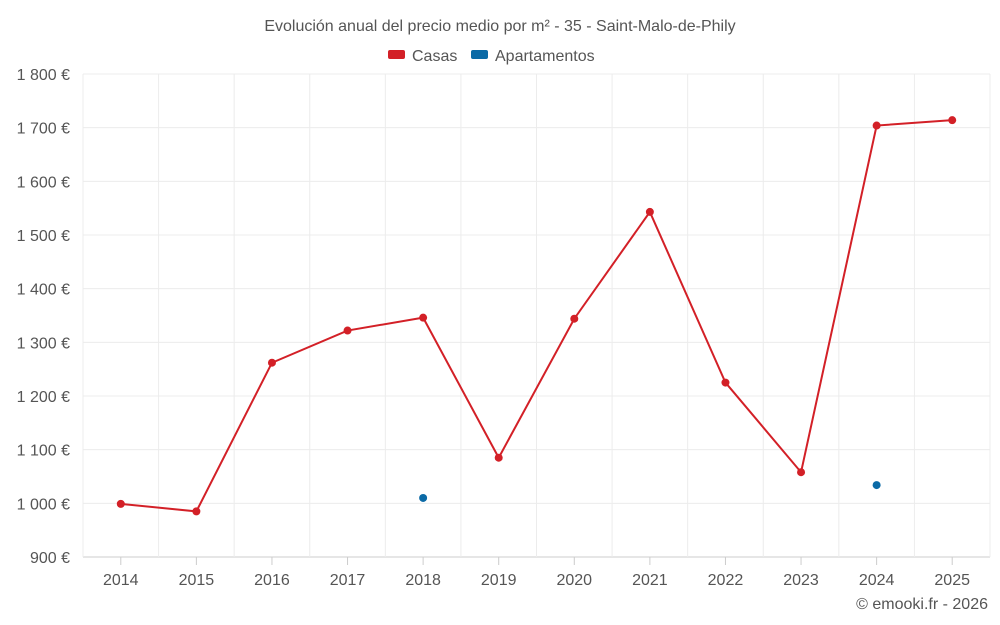 The height and width of the screenshot is (625, 1000). What do you see at coordinates (922, 604) in the screenshot?
I see `credit-text: © emooki.fr - 2026` at bounding box center [922, 604].